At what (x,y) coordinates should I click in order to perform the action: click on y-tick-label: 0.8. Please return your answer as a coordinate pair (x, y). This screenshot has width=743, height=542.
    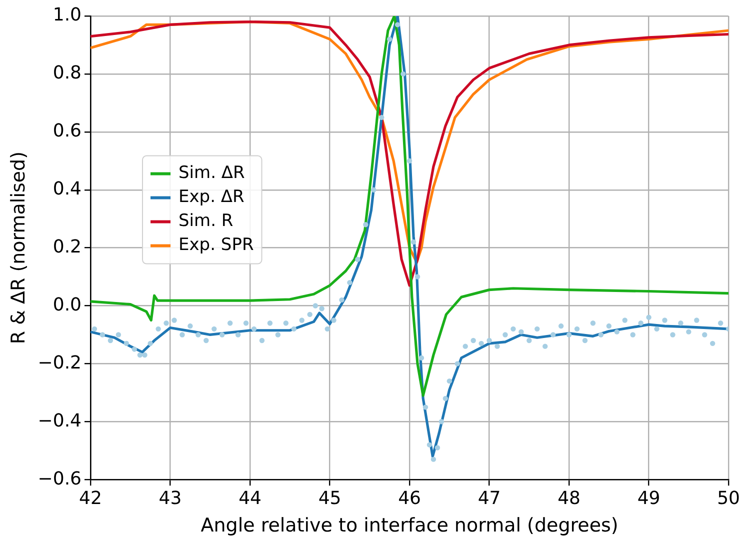
    Looking at the image, I should click on (67, 73).